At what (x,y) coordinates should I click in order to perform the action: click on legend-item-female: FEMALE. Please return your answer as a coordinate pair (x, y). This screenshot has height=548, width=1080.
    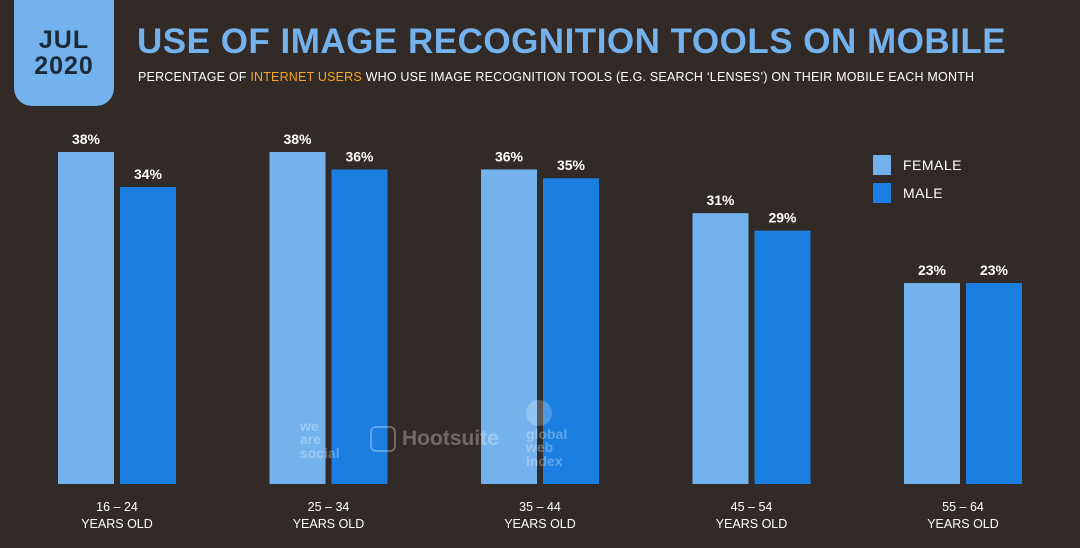
    Looking at the image, I should click on (917, 165).